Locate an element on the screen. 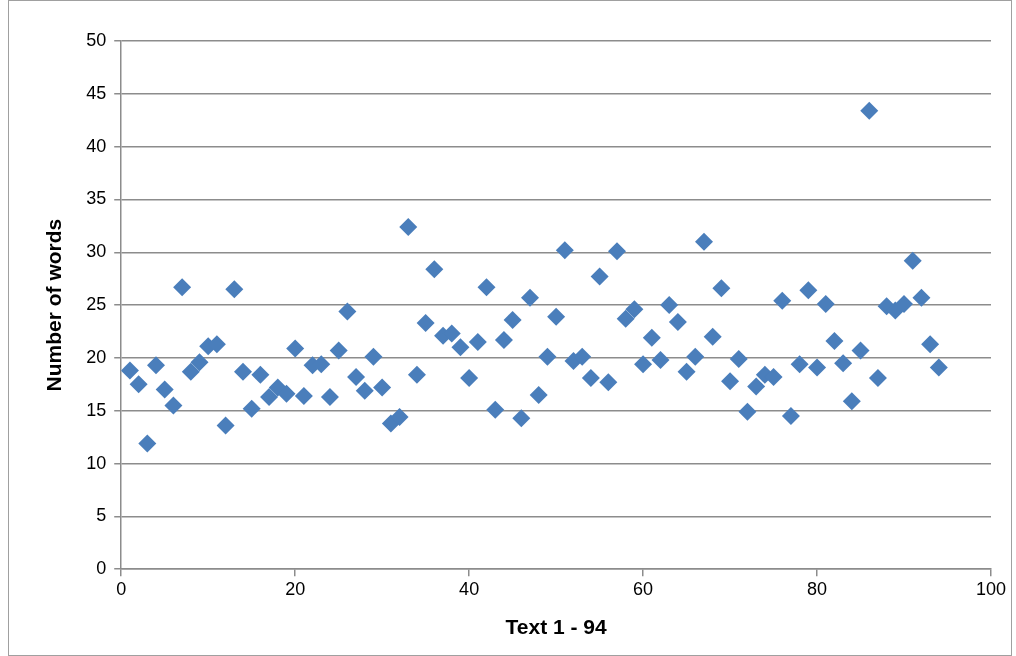  y-tick-label: 30 is located at coordinates (96, 251).